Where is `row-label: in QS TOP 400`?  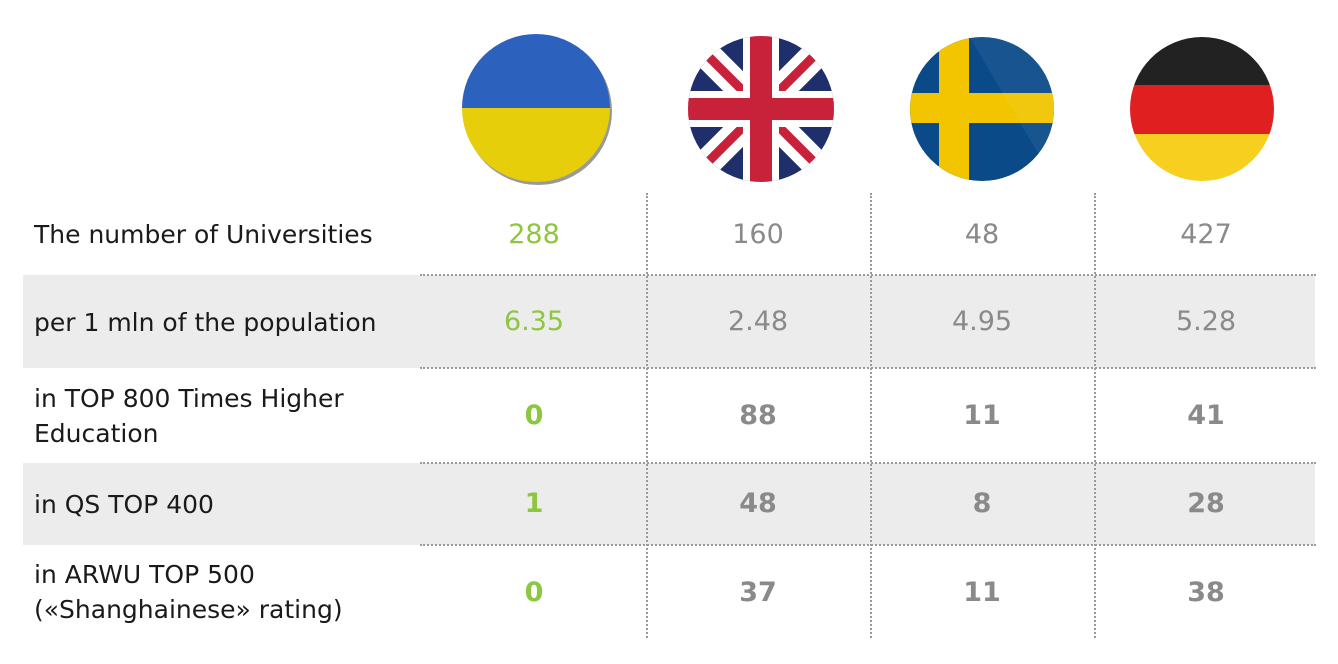
row-label: in QS TOP 400 is located at coordinates (124, 504).